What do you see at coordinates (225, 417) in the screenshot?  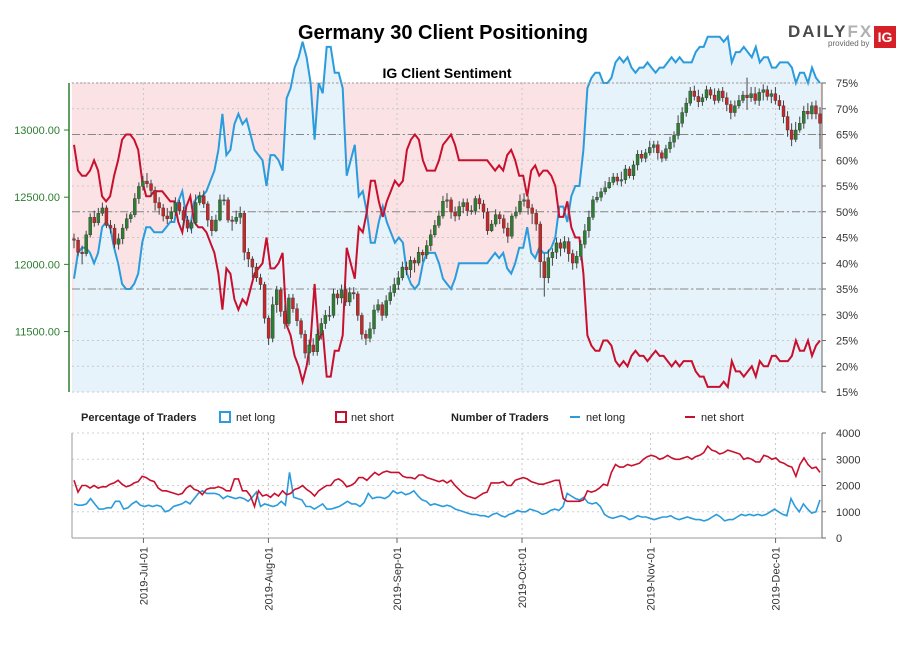 I see `legend-net-long-box` at bounding box center [225, 417].